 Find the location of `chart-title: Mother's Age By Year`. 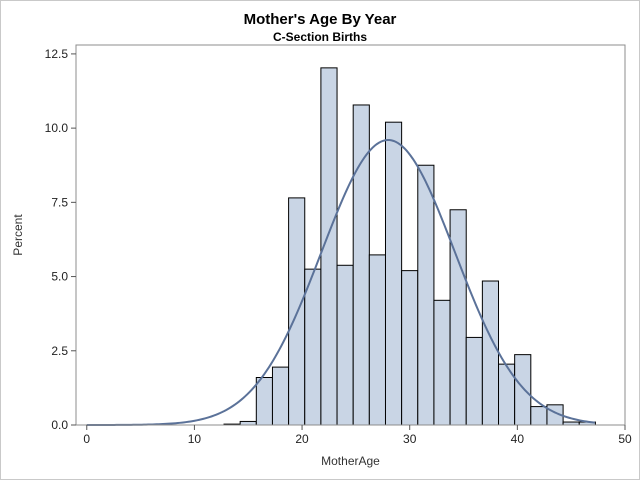

chart-title: Mother's Age By Year is located at coordinates (320, 19).